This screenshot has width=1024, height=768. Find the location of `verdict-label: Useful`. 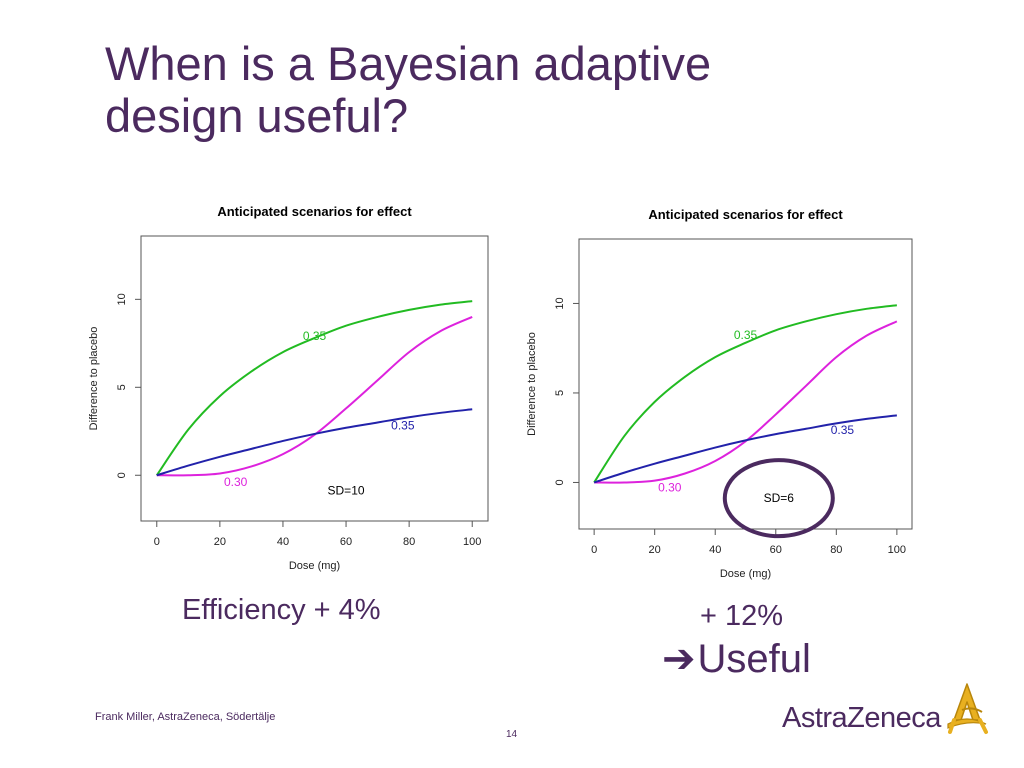

verdict-label: Useful is located at coordinates (754, 658).